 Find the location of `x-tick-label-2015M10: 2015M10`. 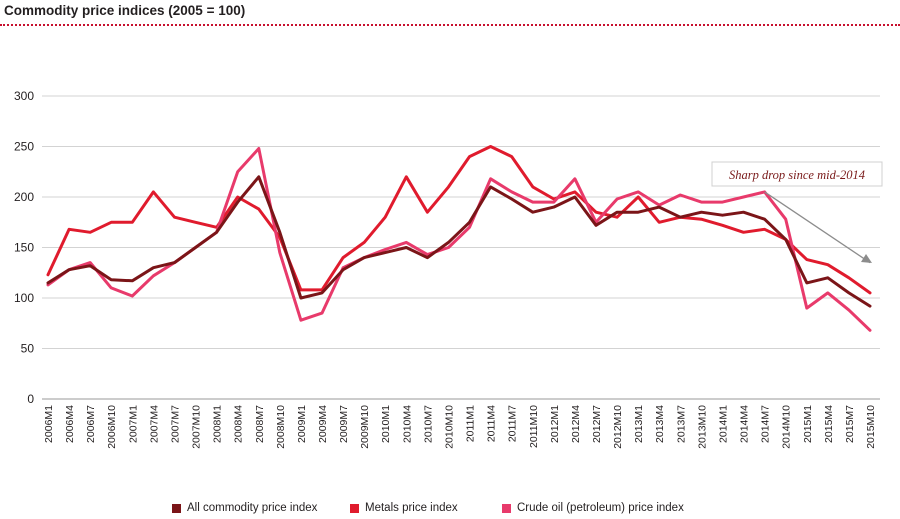

x-tick-label-2015M10: 2015M10 is located at coordinates (871, 427).